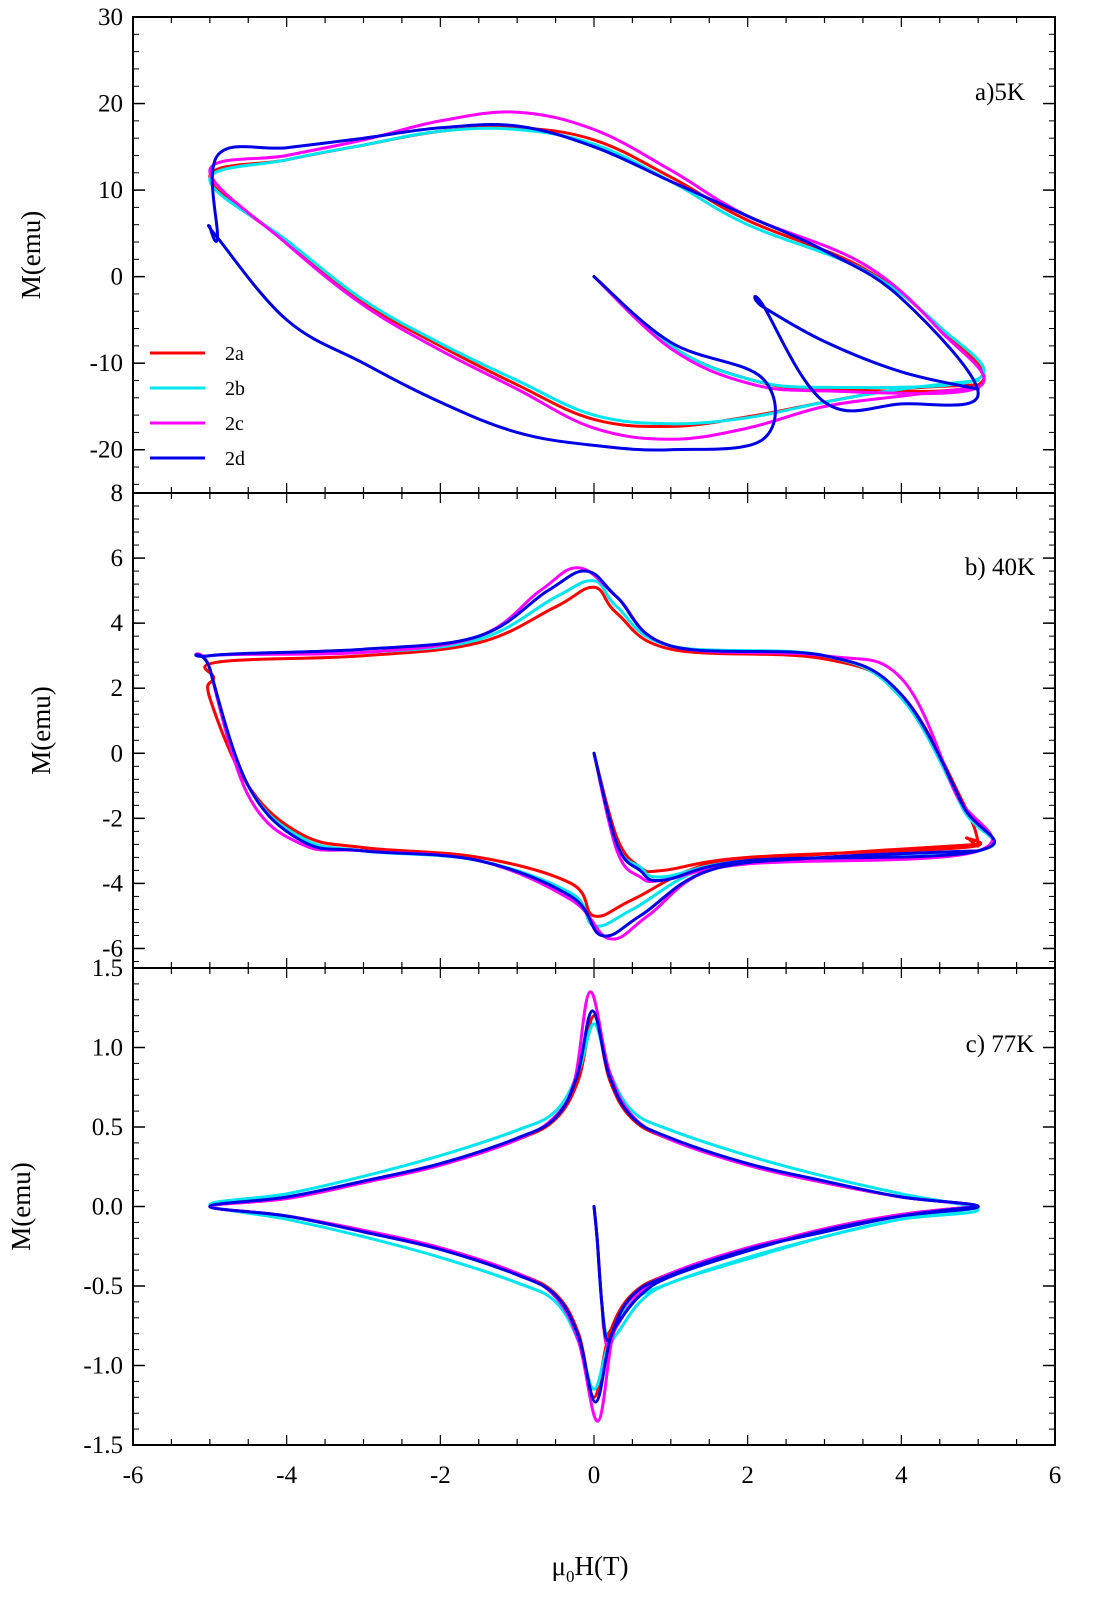 The image size is (1094, 1600). Describe the element at coordinates (440, 1475) in the screenshot. I see `x-tick-label: -2` at that location.